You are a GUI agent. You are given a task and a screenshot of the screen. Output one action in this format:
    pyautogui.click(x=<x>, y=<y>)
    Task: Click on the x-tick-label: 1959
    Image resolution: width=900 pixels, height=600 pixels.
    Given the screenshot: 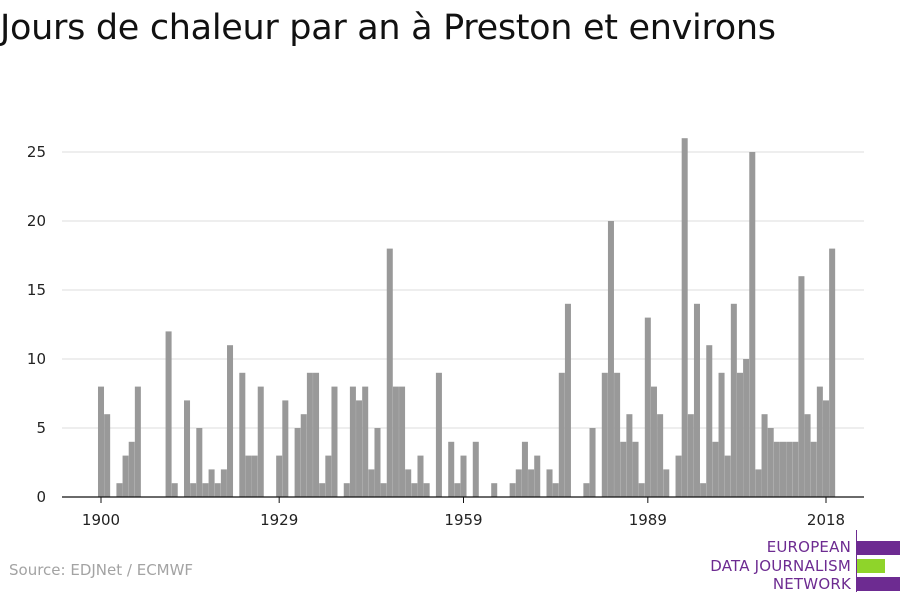 What is the action you would take?
    pyautogui.click(x=463, y=520)
    